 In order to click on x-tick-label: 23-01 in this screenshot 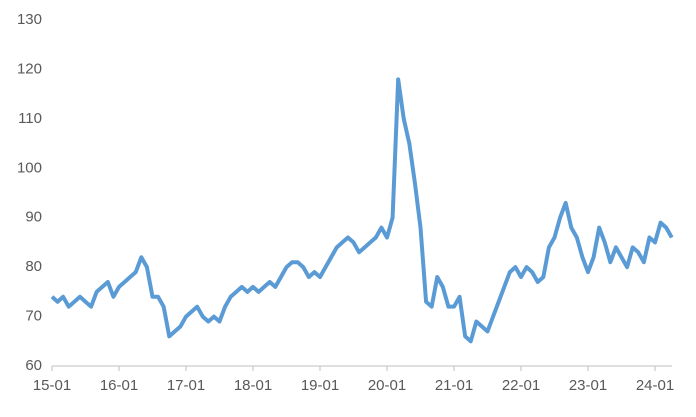, I will do `click(588, 385)`.